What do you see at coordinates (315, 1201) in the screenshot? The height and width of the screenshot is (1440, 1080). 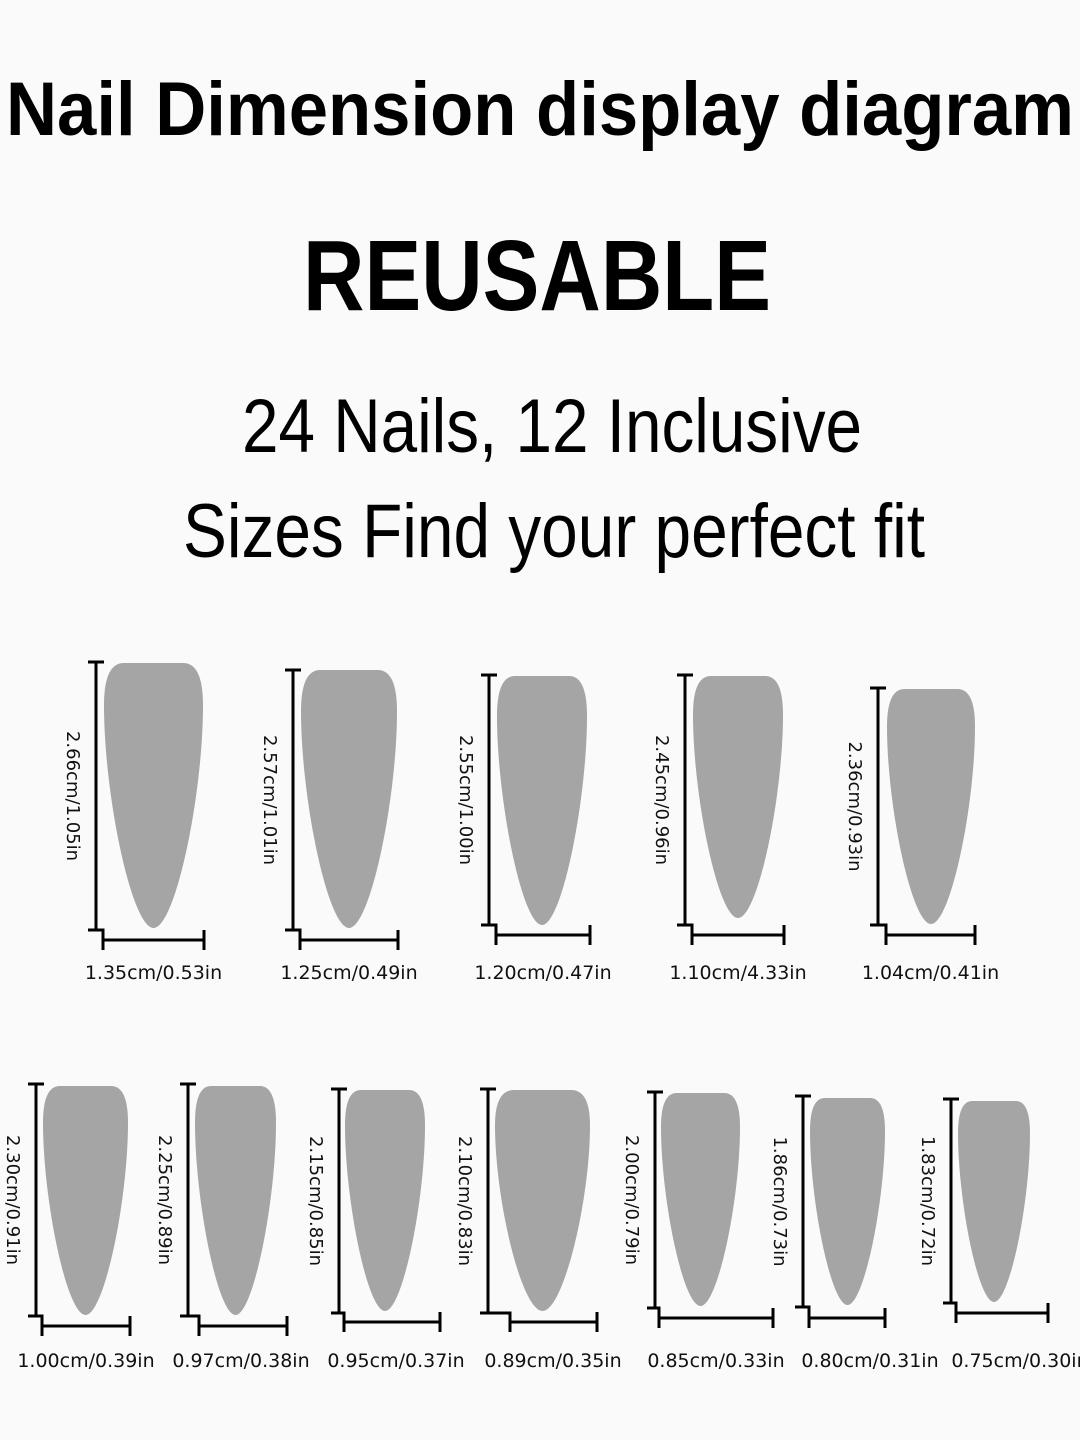 I see `length-label: 2.15cm/0.85in` at bounding box center [315, 1201].